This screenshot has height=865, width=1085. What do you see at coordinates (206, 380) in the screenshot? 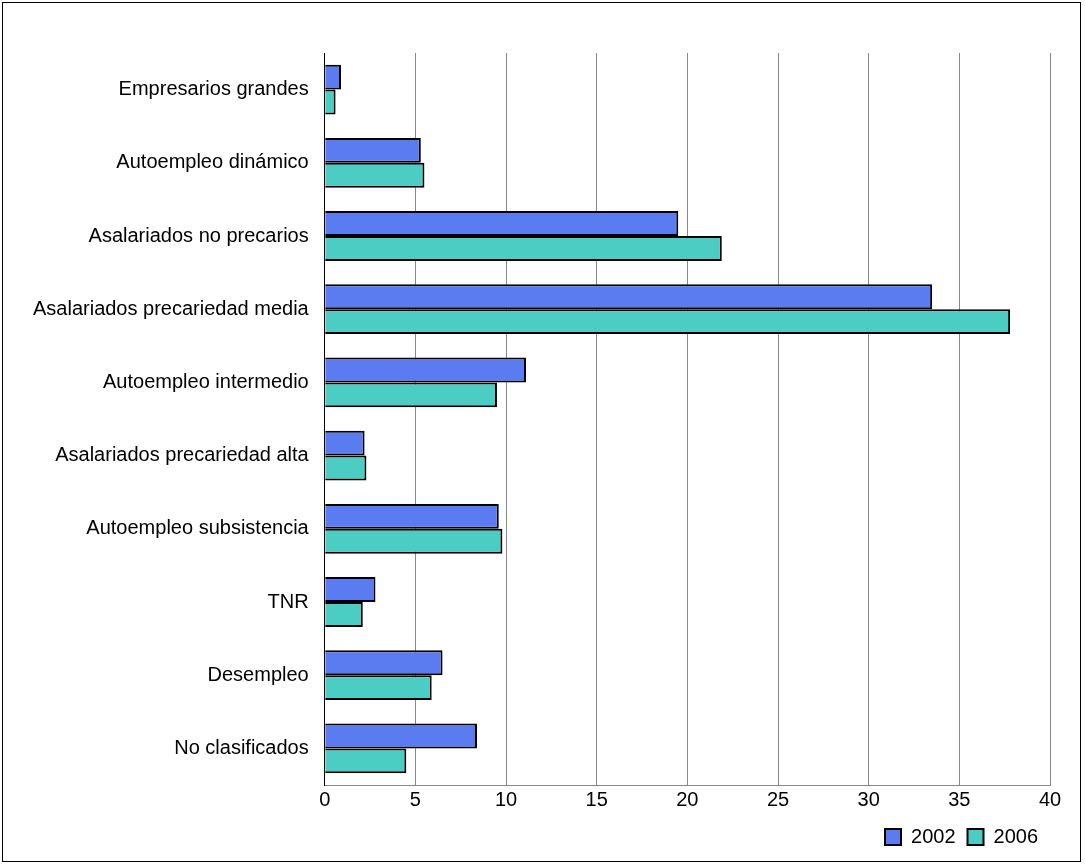
I see `y-tick-label: Autoempleo intermedio` at bounding box center [206, 380].